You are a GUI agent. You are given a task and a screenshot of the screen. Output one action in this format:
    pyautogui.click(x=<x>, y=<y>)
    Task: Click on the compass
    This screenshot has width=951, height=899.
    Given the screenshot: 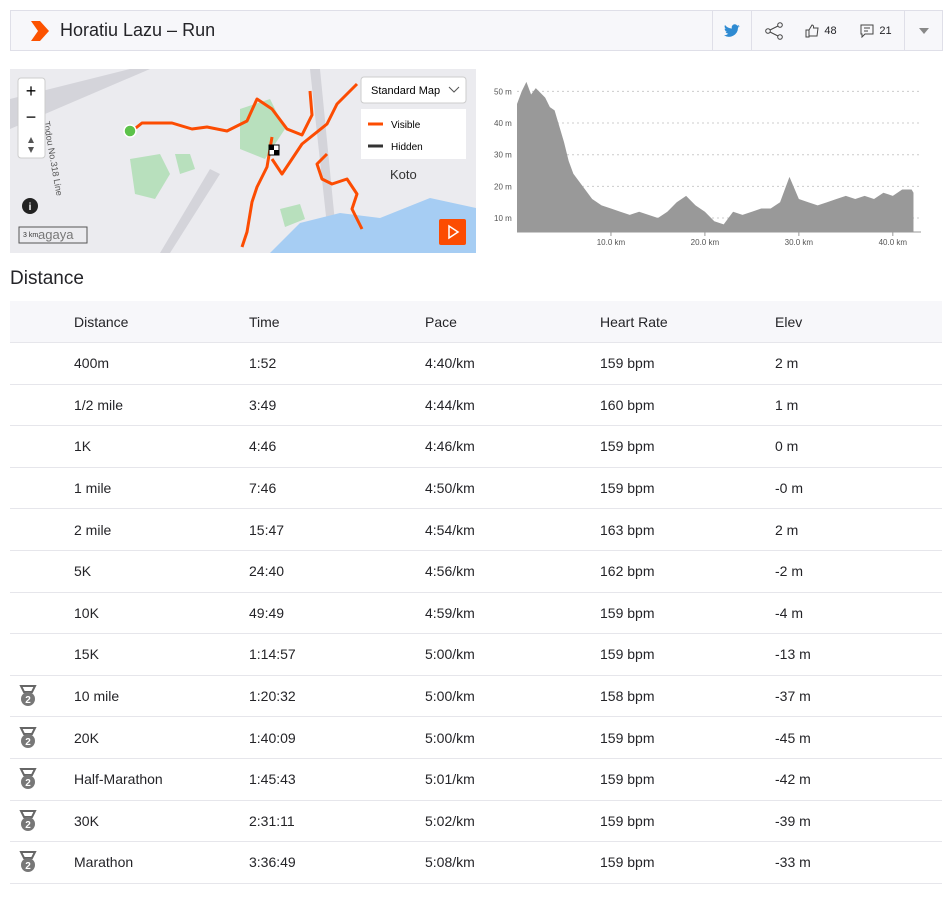 What is the action you would take?
    pyautogui.click(x=31, y=145)
    